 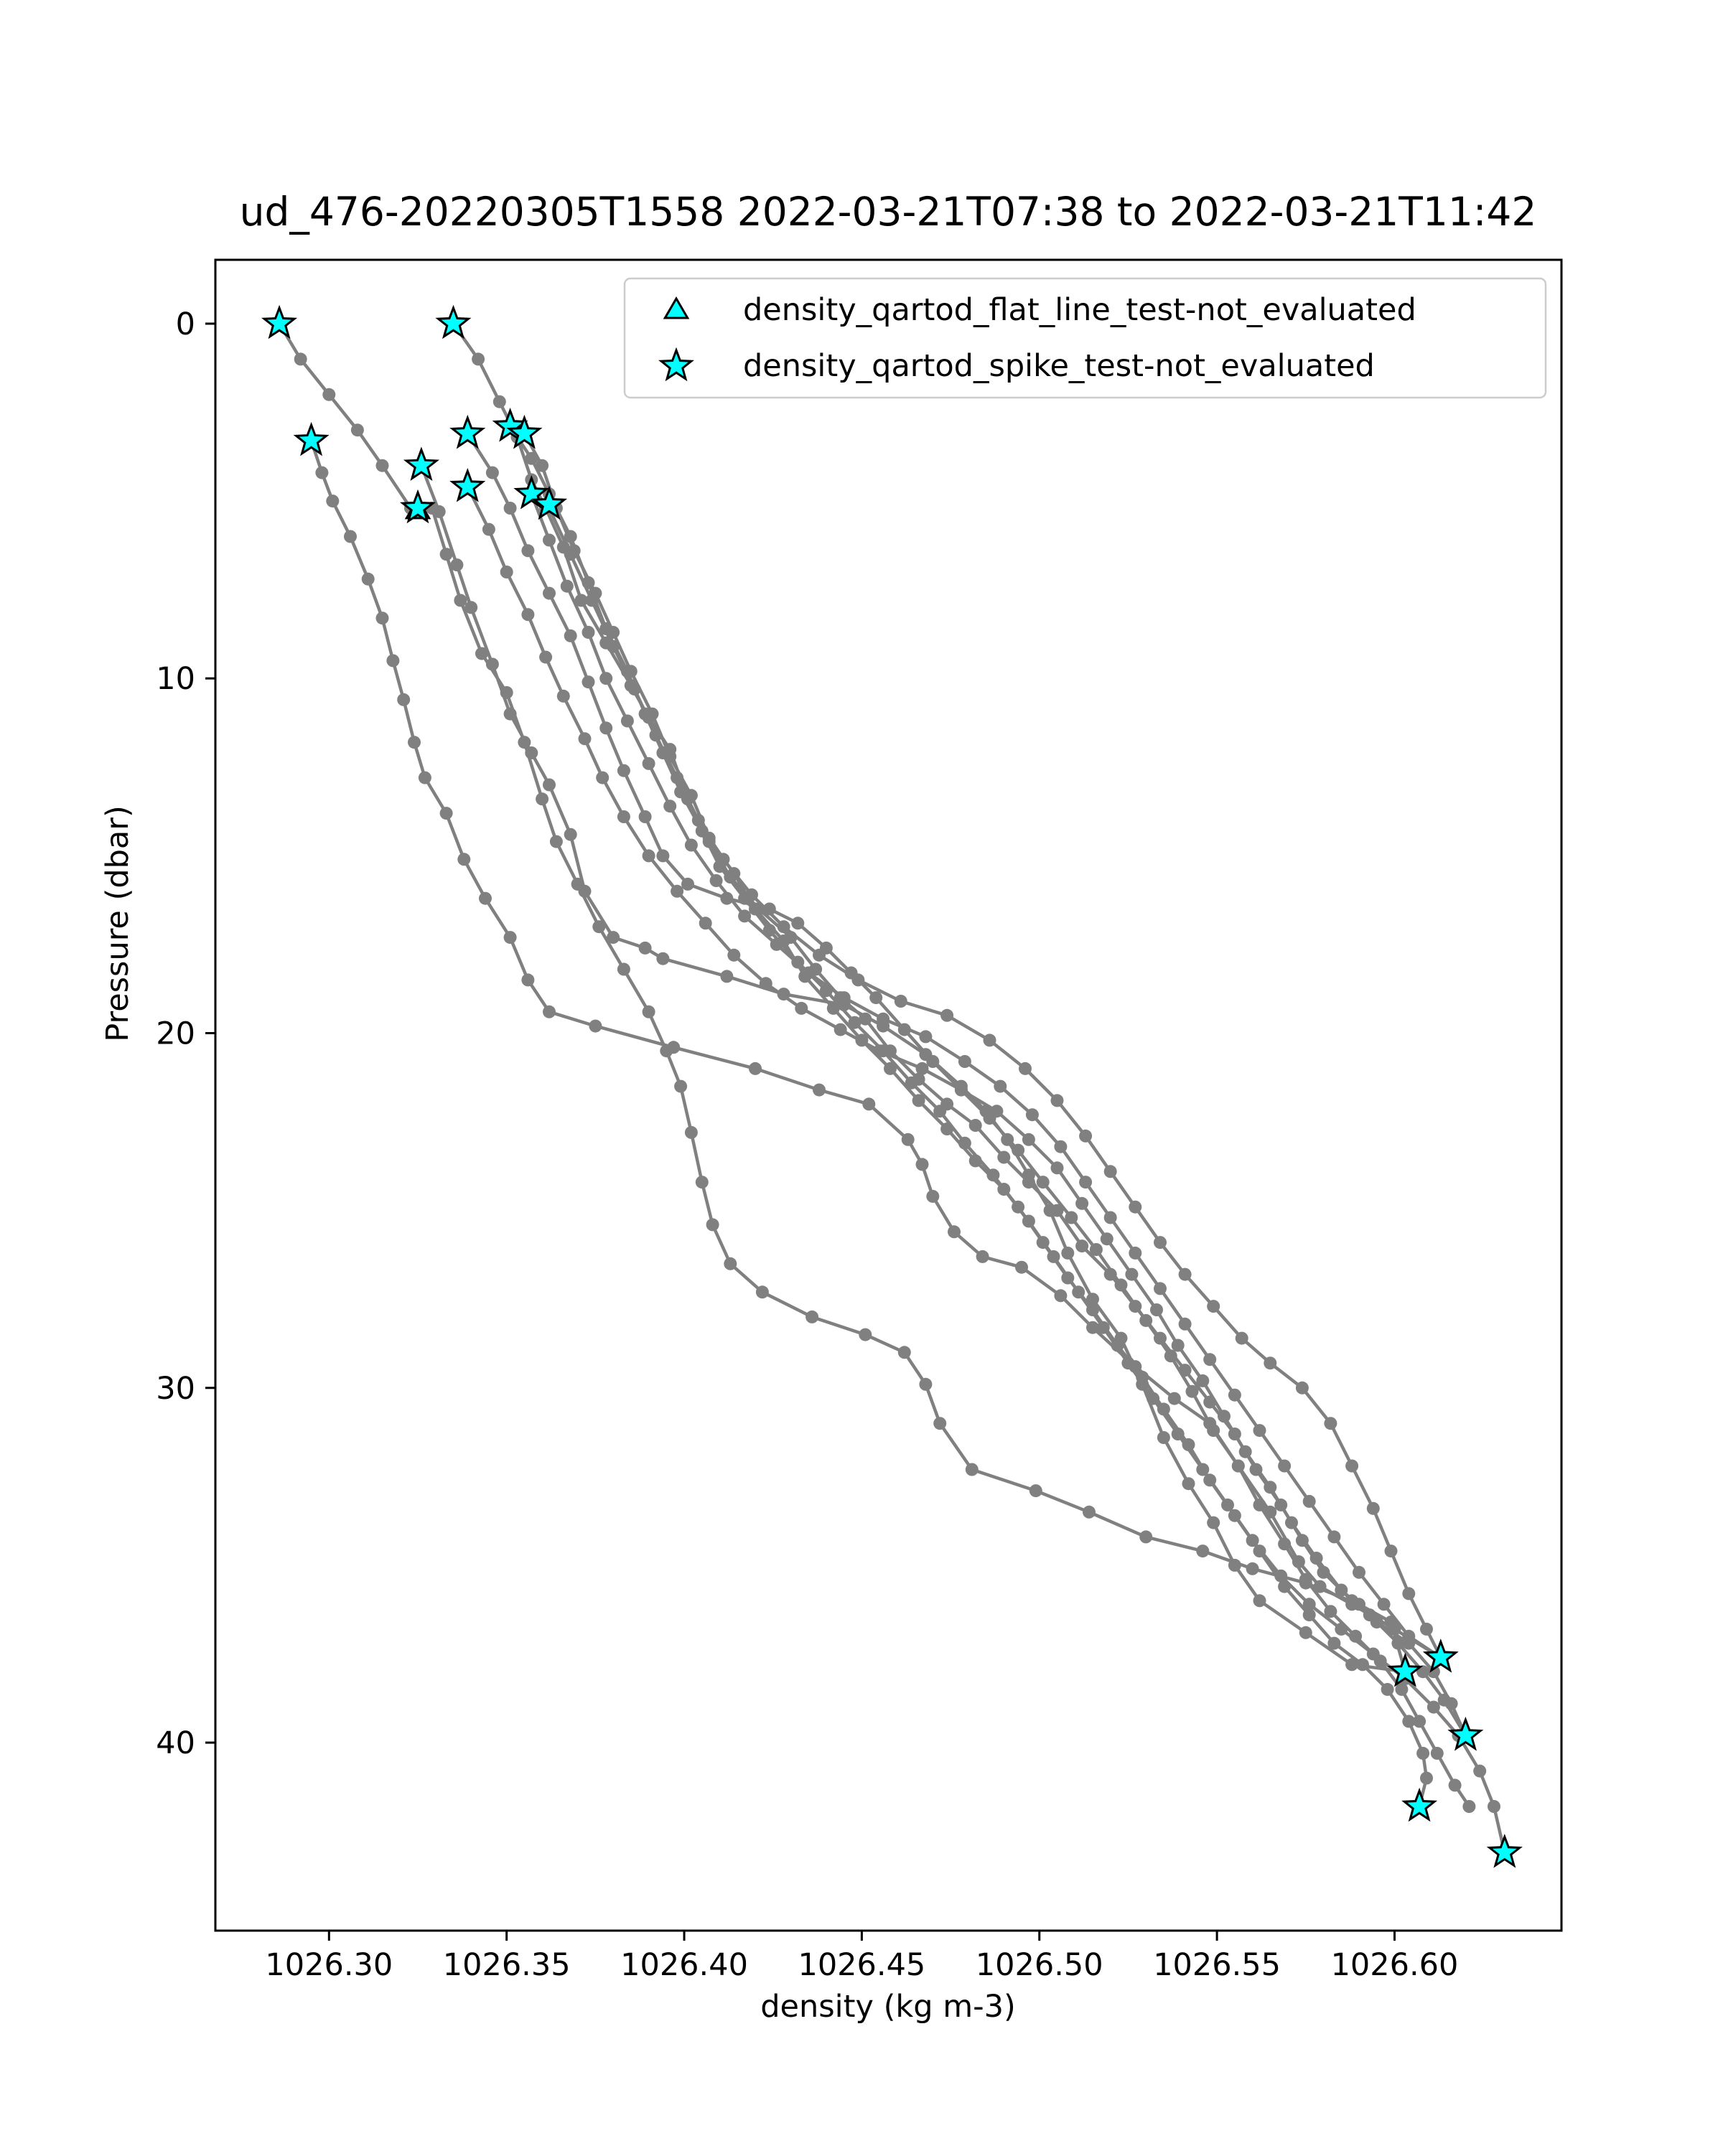 I want to click on x-tick-label: 1026.50, so click(x=1039, y=1965).